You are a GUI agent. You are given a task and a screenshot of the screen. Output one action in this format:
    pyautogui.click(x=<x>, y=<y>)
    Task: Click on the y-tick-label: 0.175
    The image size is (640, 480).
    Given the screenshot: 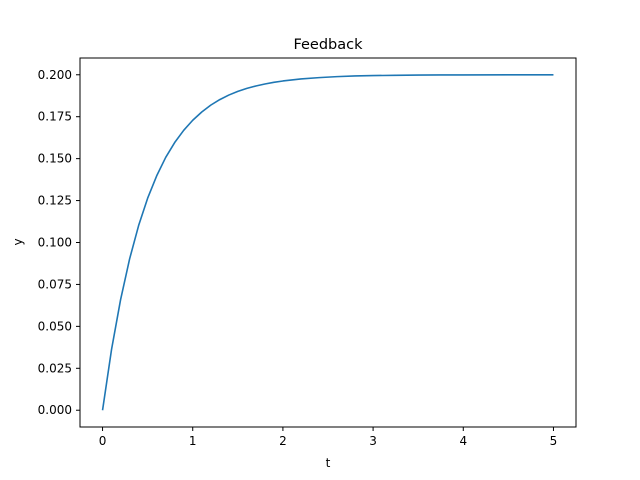 What is the action you would take?
    pyautogui.click(x=55, y=117)
    